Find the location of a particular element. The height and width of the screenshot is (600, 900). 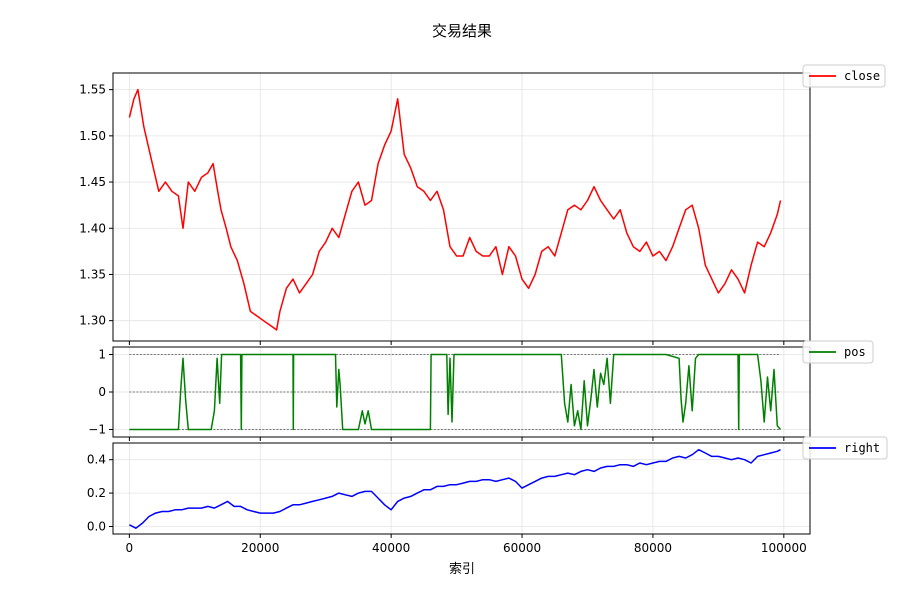

y-tick-label: 1.55 is located at coordinates (92, 90).